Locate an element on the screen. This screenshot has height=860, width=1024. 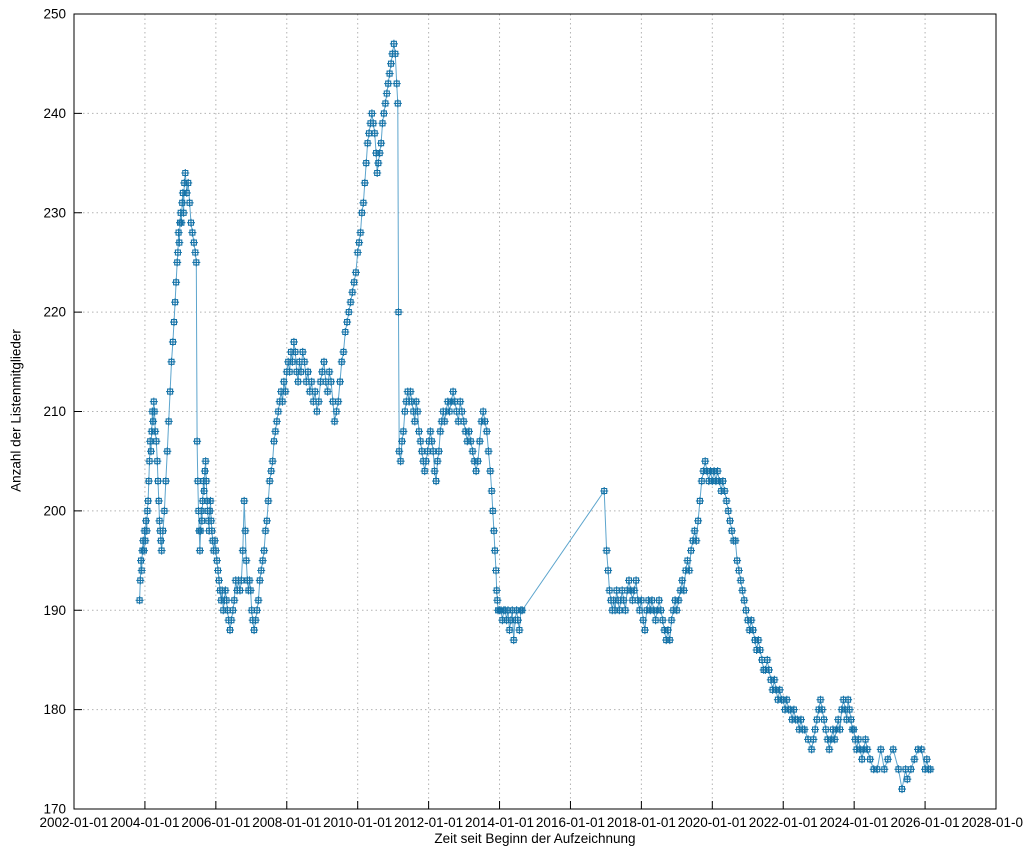
y-tick-label: 200 is located at coordinates (54, 510).